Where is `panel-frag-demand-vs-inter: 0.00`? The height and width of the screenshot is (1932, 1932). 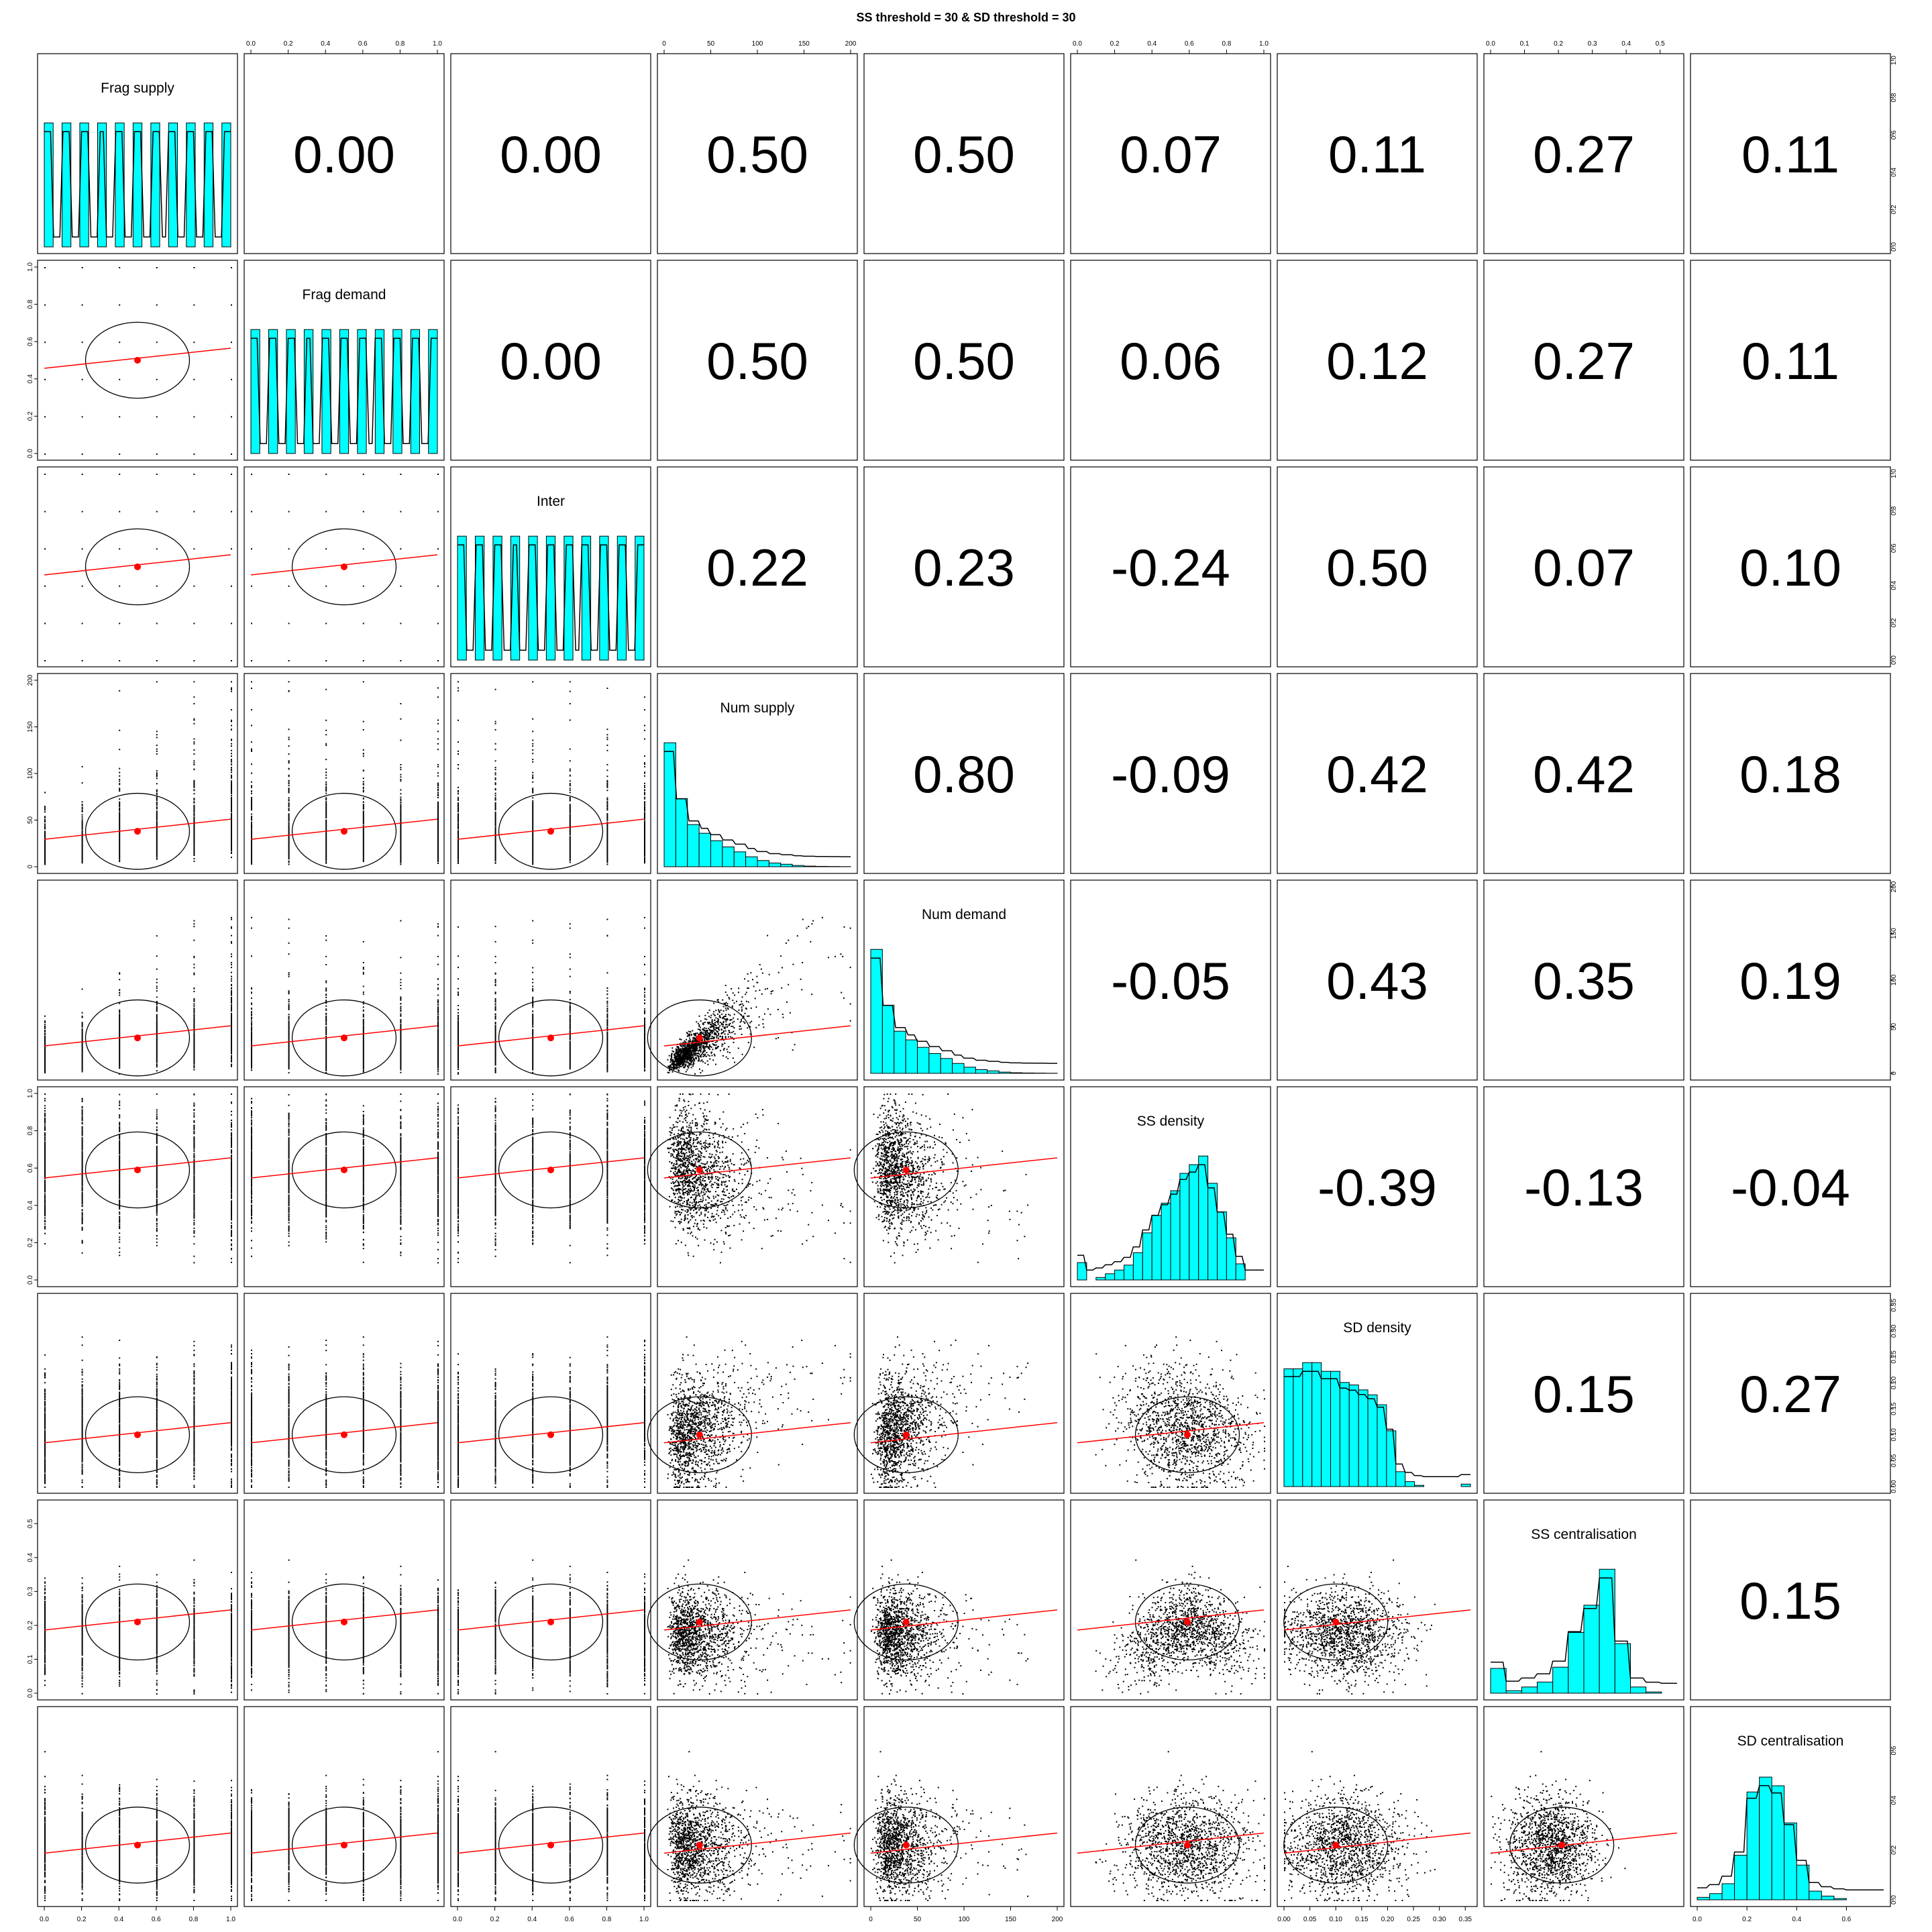 panel-frag-demand-vs-inter: 0.00 is located at coordinates (550, 360).